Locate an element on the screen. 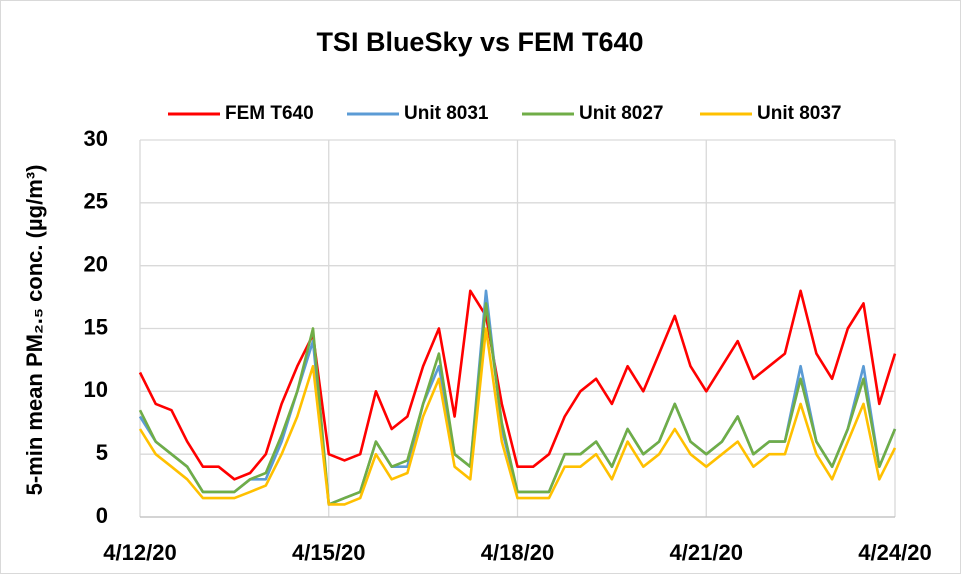 This screenshot has width=961, height=574. y-tick-label: 5 is located at coordinates (102, 452).